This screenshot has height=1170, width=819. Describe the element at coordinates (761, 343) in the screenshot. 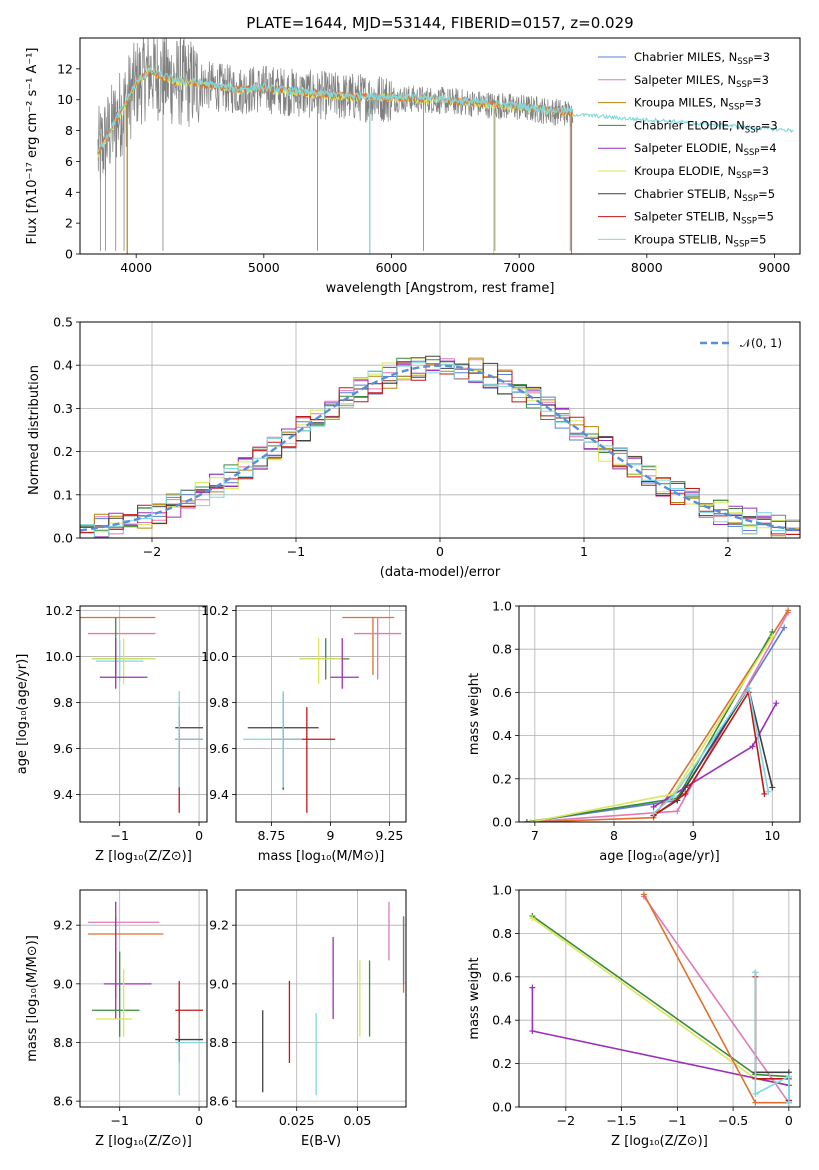

I see `legend-entry: 𝒩(0, 1)` at that location.